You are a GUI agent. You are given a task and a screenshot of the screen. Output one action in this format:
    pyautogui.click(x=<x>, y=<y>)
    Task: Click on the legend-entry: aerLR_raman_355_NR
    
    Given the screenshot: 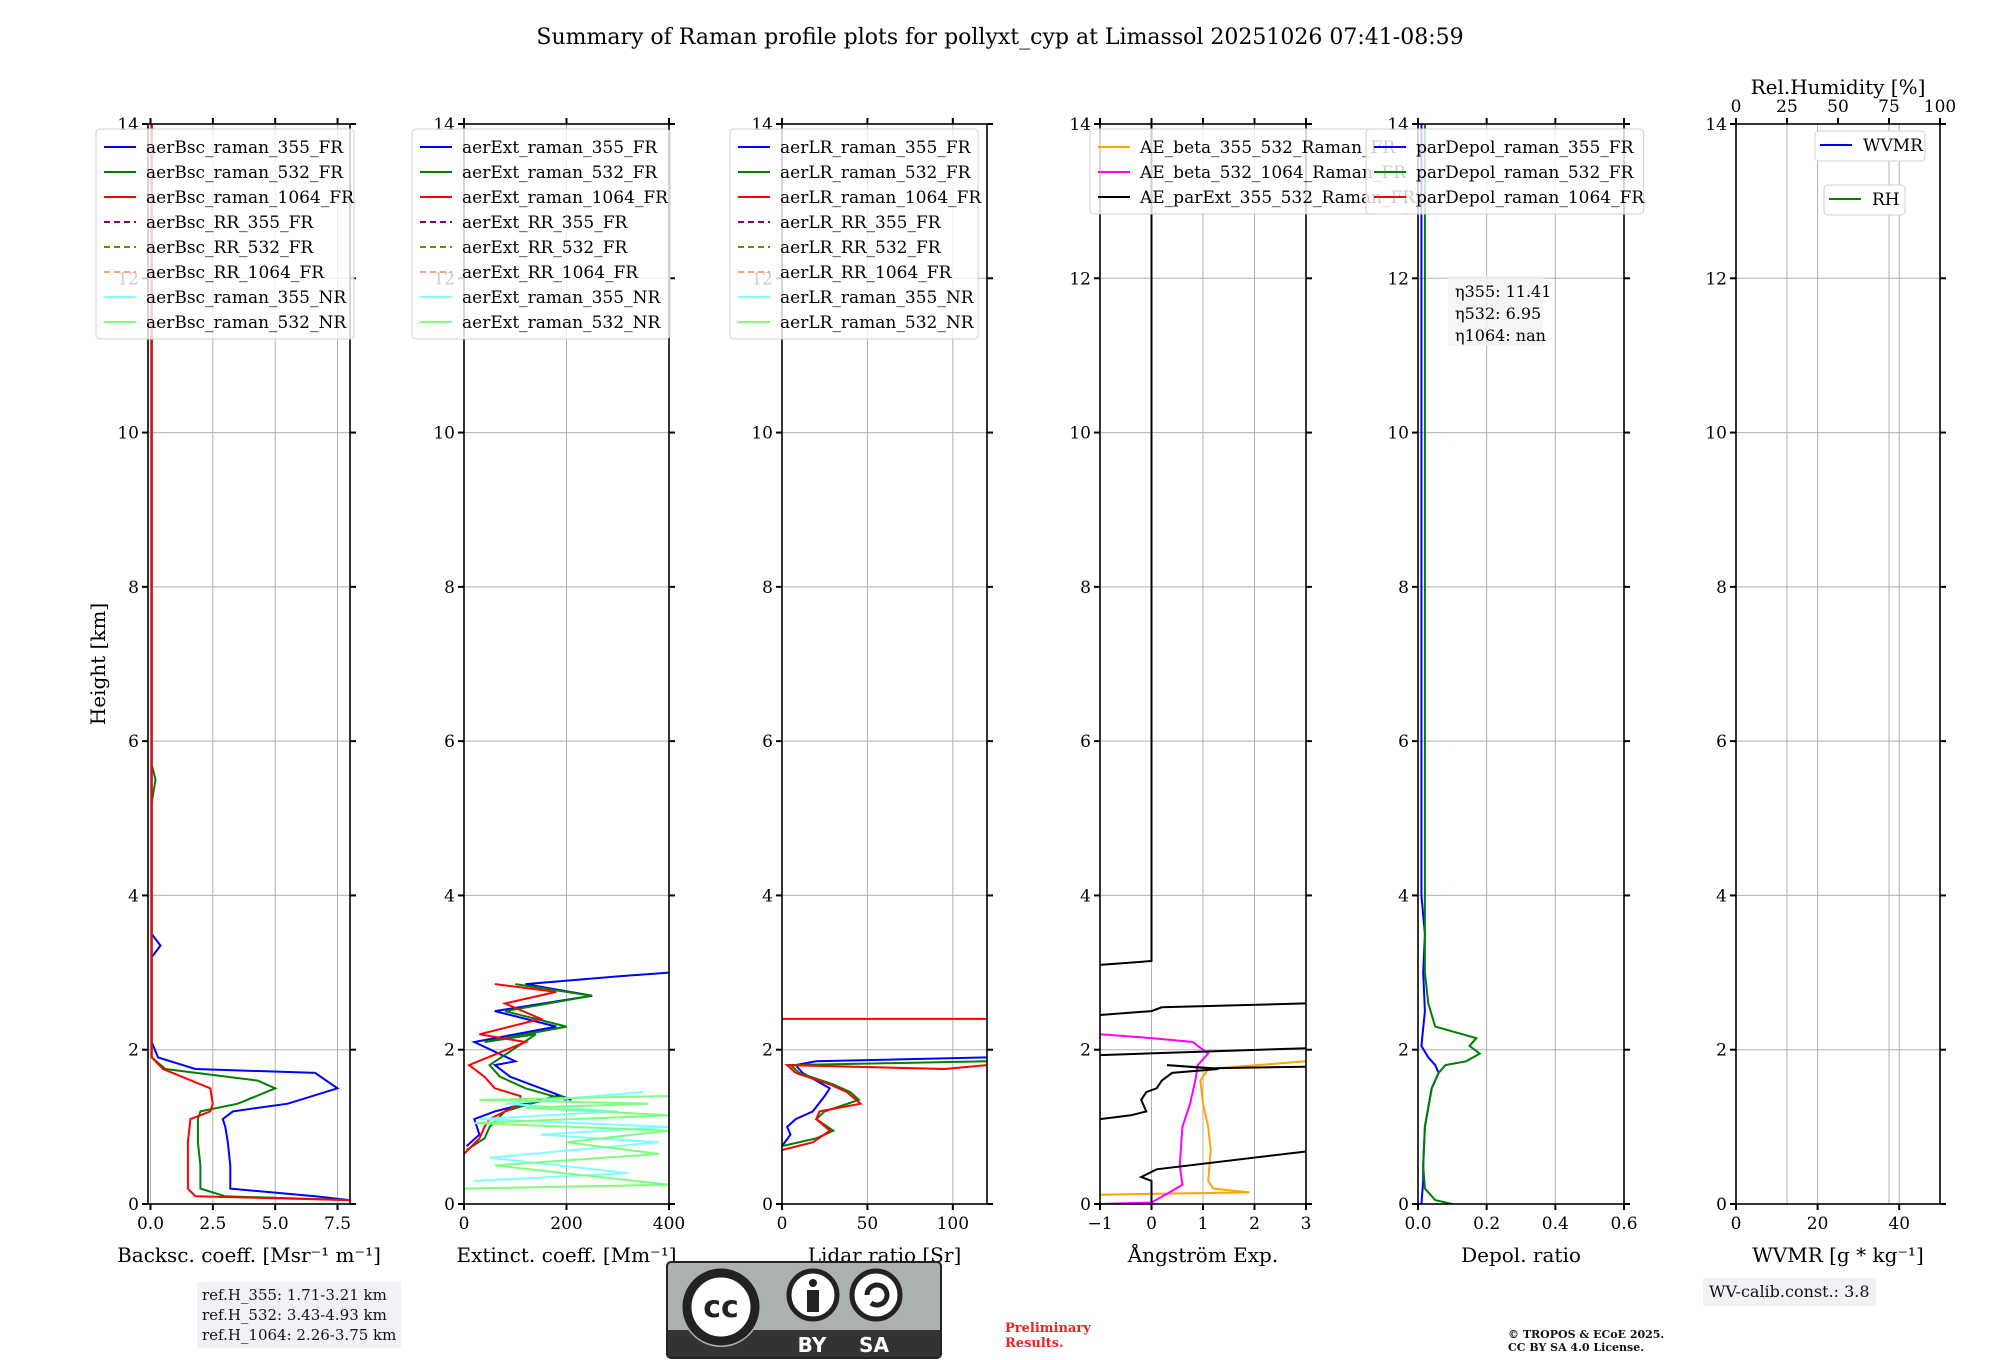 What is the action you would take?
    pyautogui.click(x=877, y=298)
    